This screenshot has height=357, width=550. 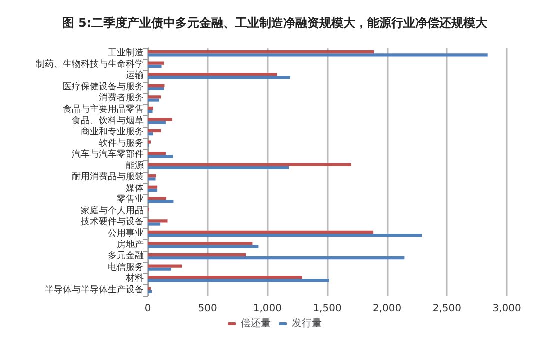 What do you see at coordinates (256, 324) in the screenshot?
I see `legend-label: 偿还量` at bounding box center [256, 324].